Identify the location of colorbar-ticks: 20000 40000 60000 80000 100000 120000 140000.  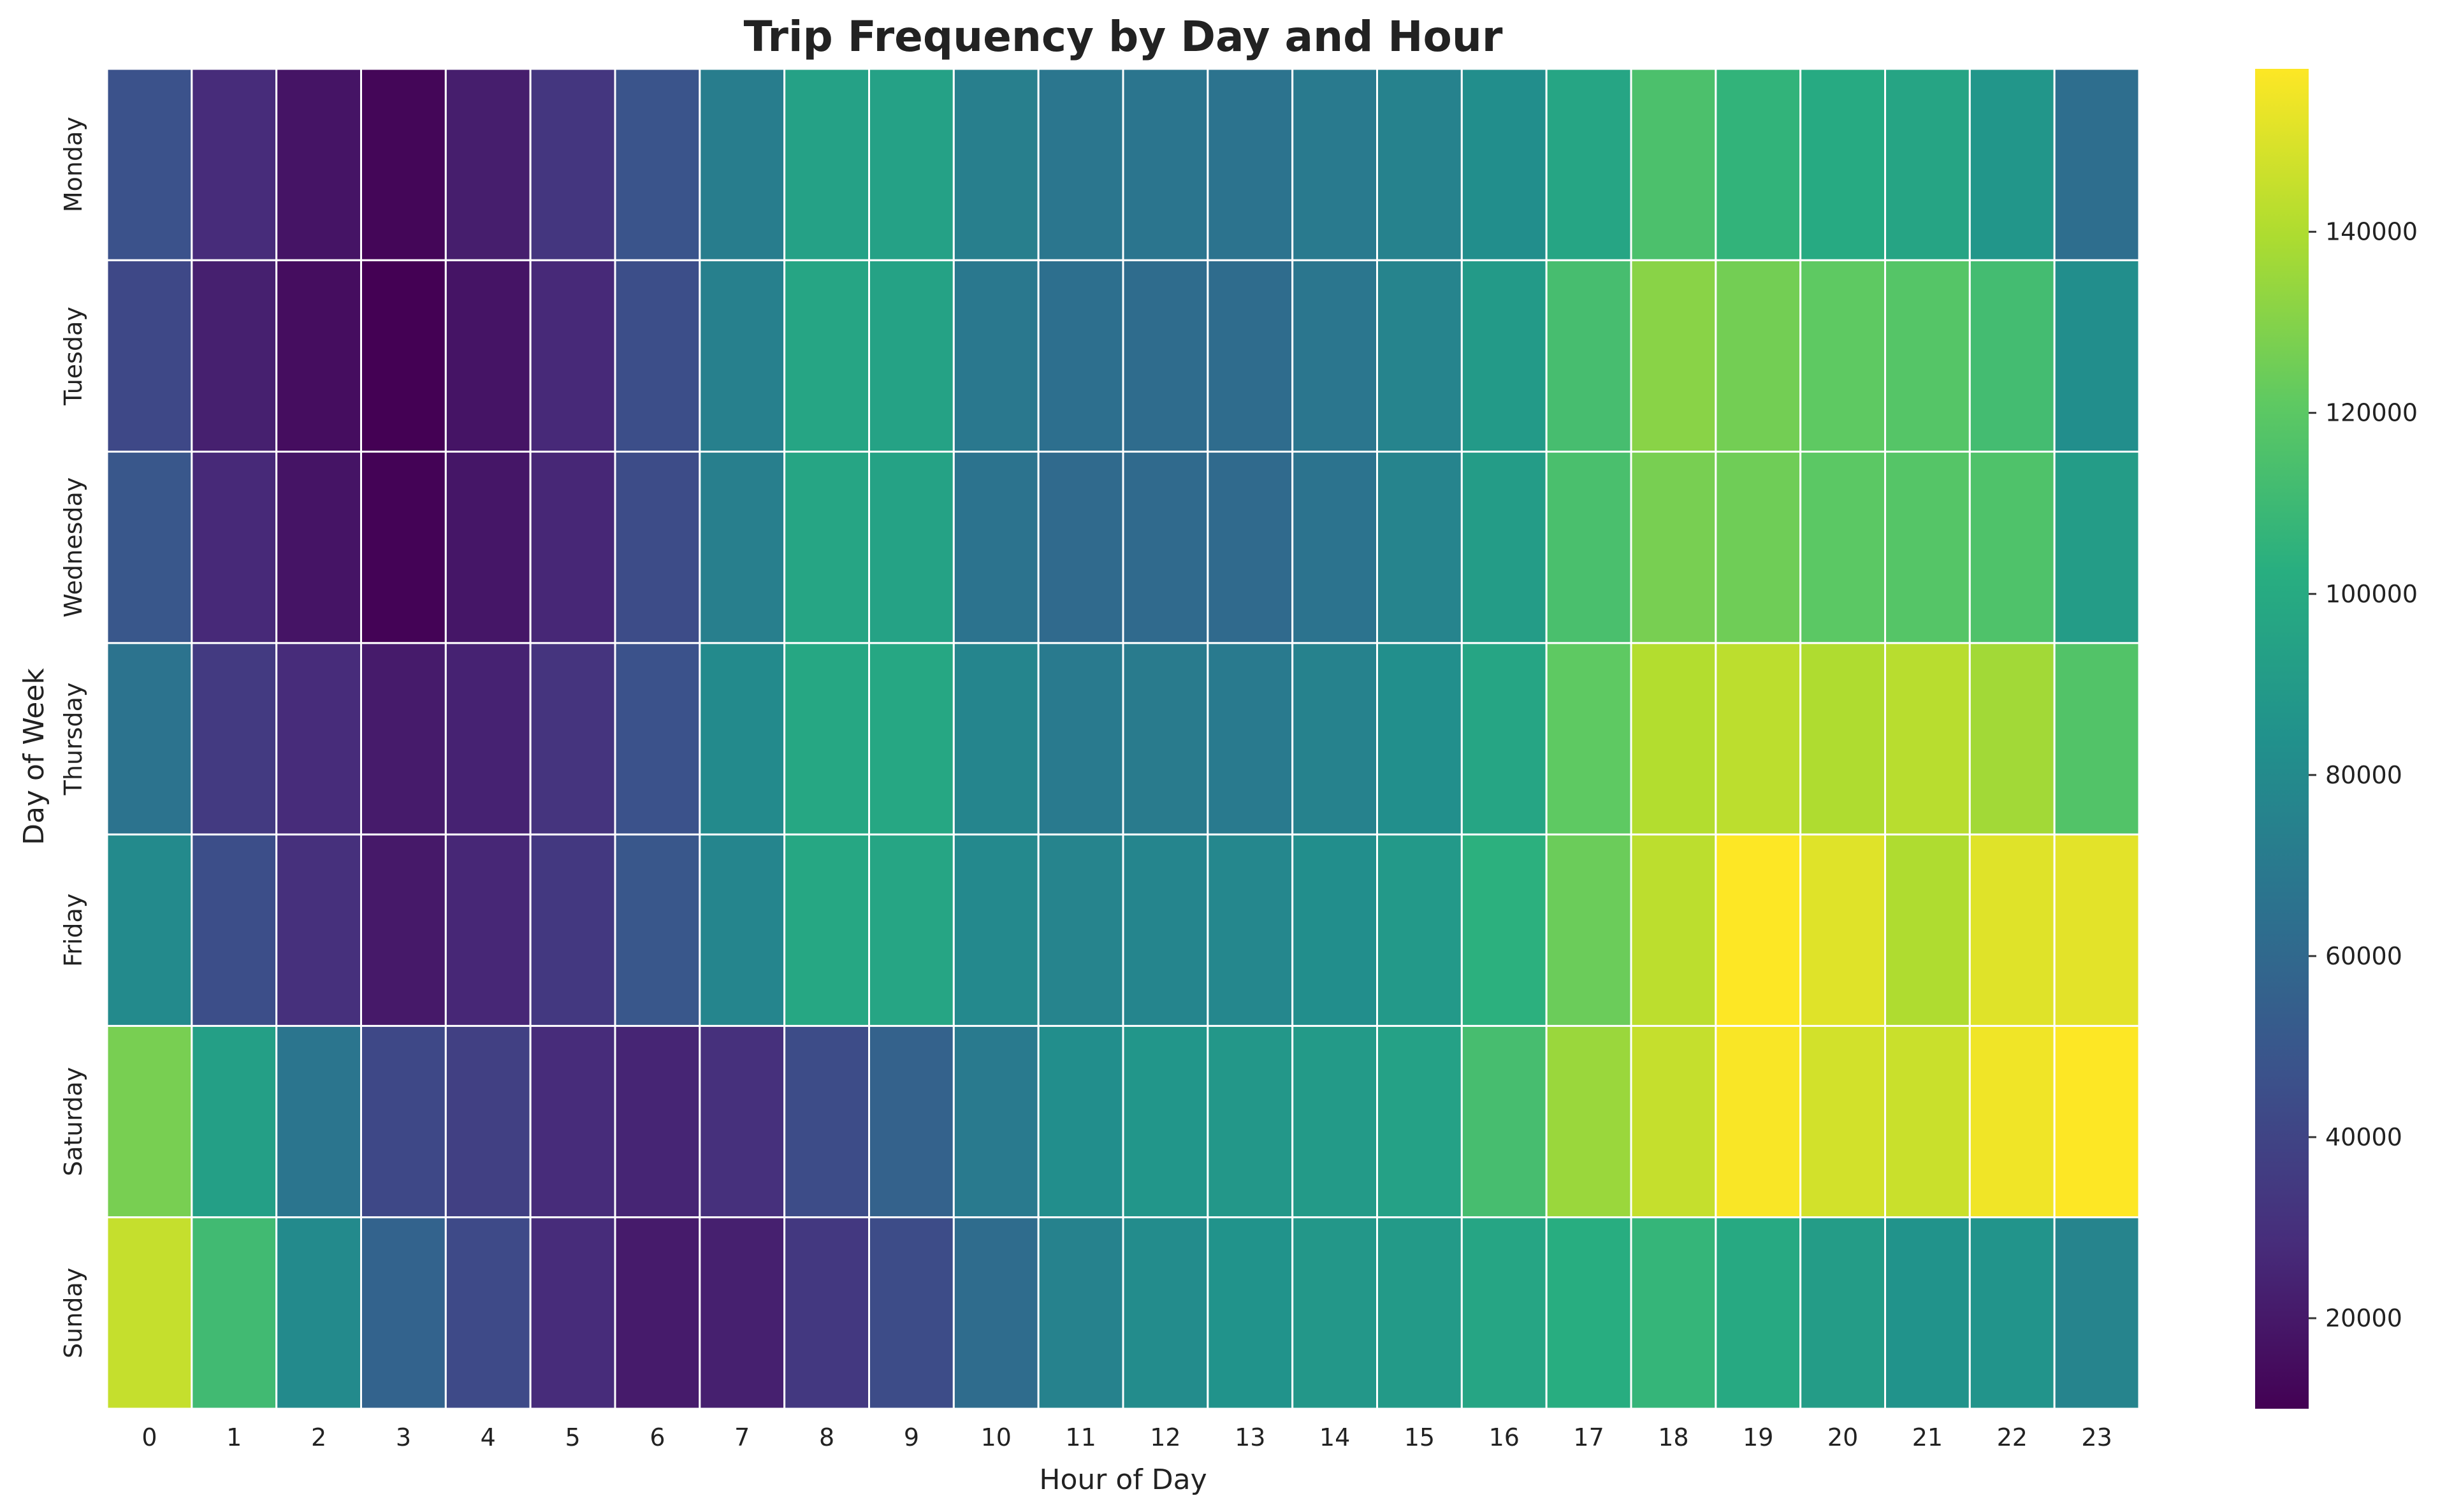
(2364, 775).